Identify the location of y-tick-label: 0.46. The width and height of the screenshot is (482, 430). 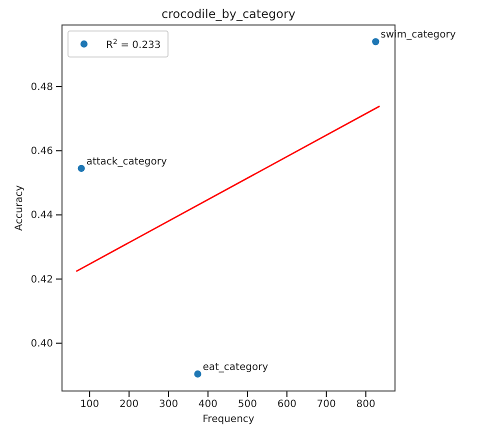
(41, 151).